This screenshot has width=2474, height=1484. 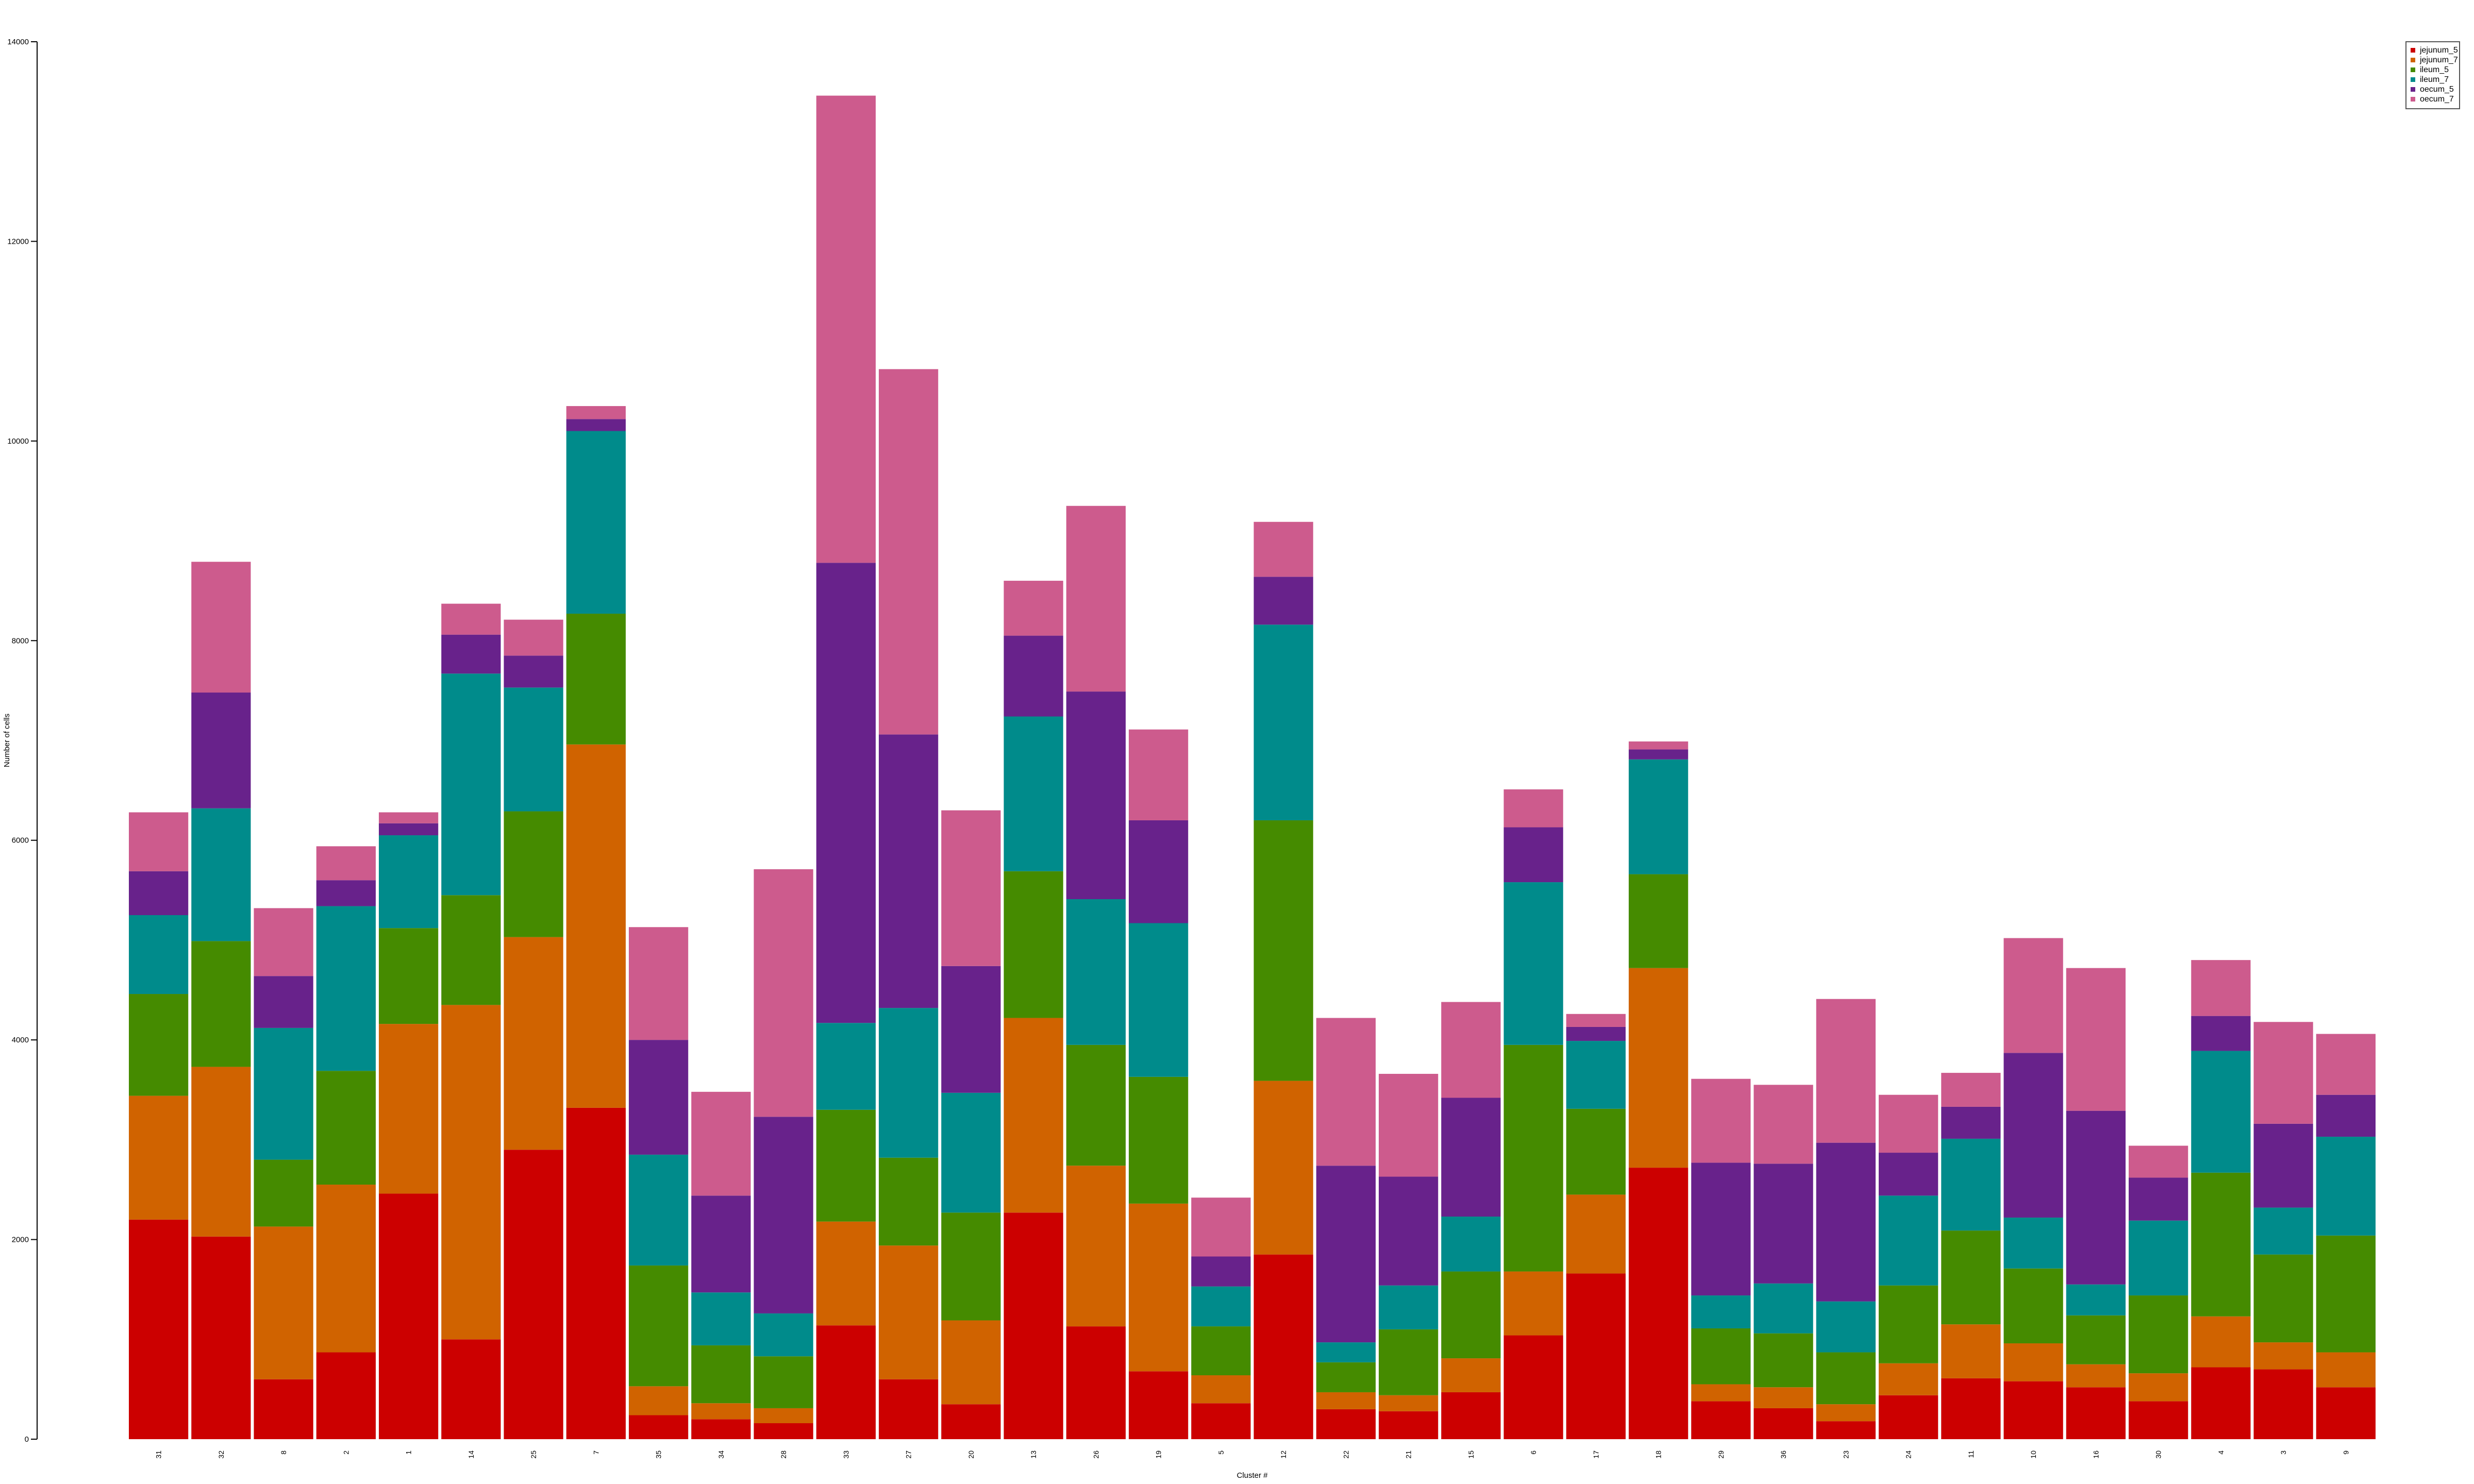 I want to click on x-tick-label: 7, so click(x=596, y=1453).